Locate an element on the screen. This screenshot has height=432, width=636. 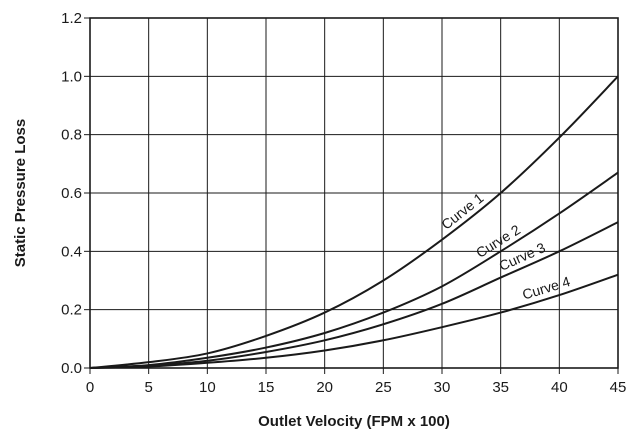
y-axis-ticks: 0.0 0.2 0.4 0.6 0.8 1.0 1.2 is located at coordinates (75, 193).